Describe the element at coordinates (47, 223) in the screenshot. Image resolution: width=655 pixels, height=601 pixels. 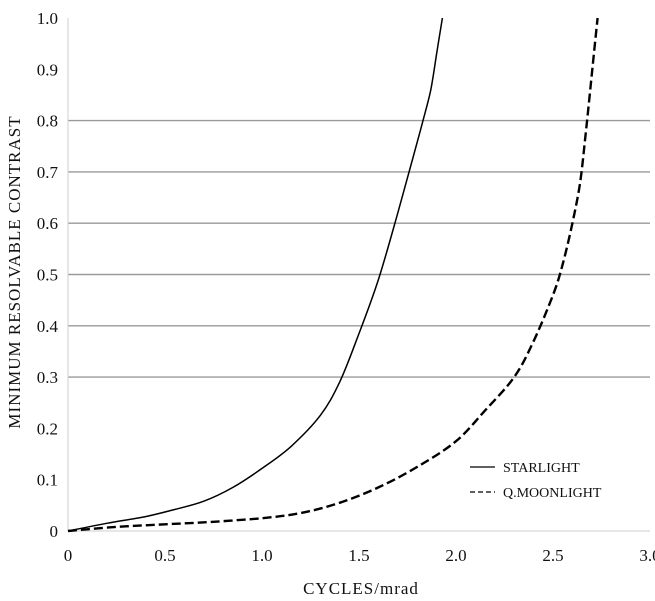
I see `y-tick-label: 0.6` at that location.